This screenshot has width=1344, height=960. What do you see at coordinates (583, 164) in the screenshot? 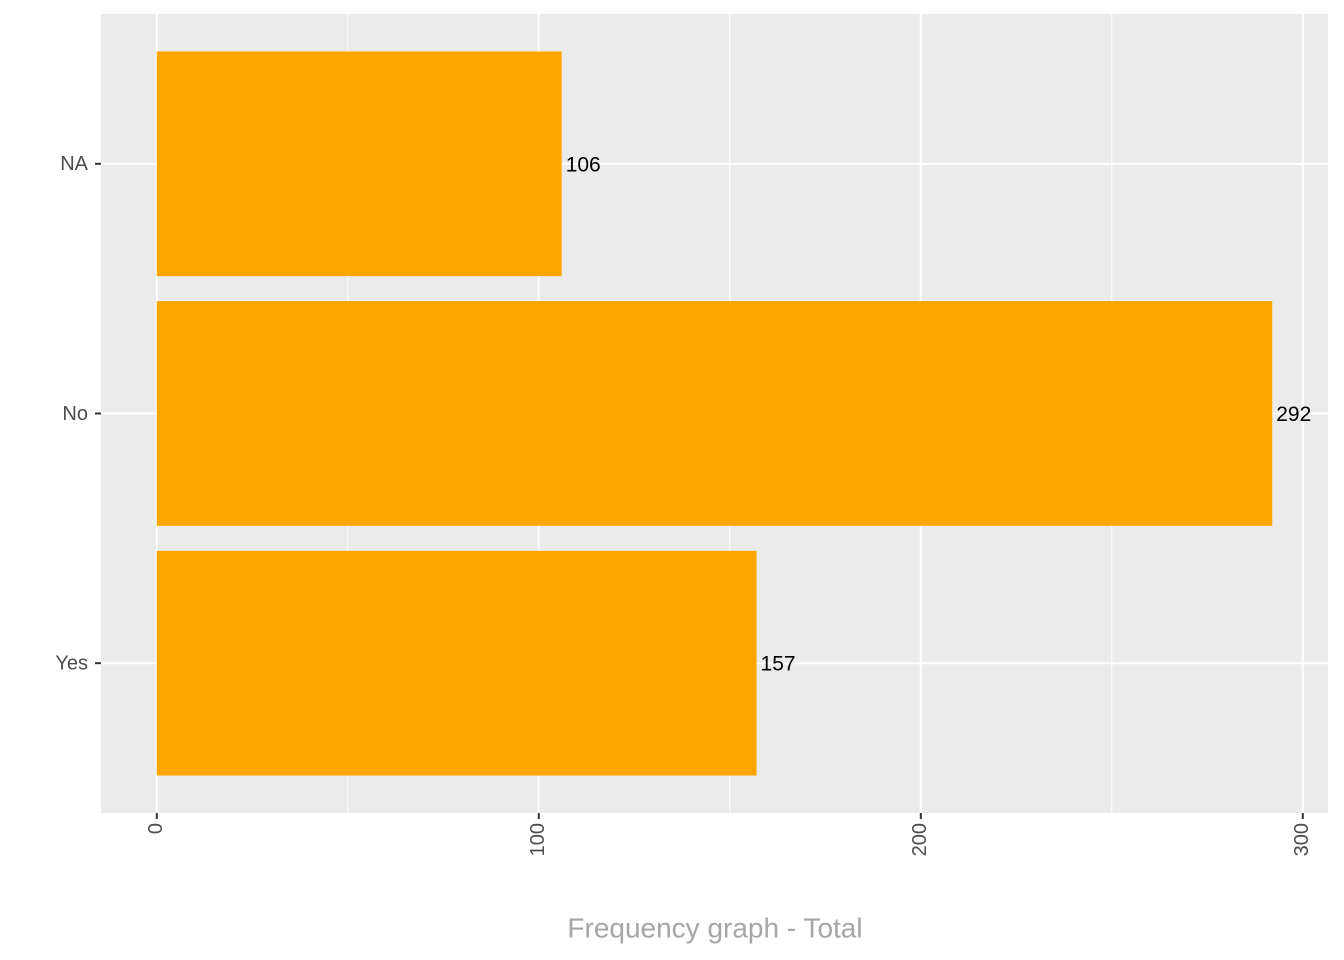
I see `value-label: 106` at bounding box center [583, 164].